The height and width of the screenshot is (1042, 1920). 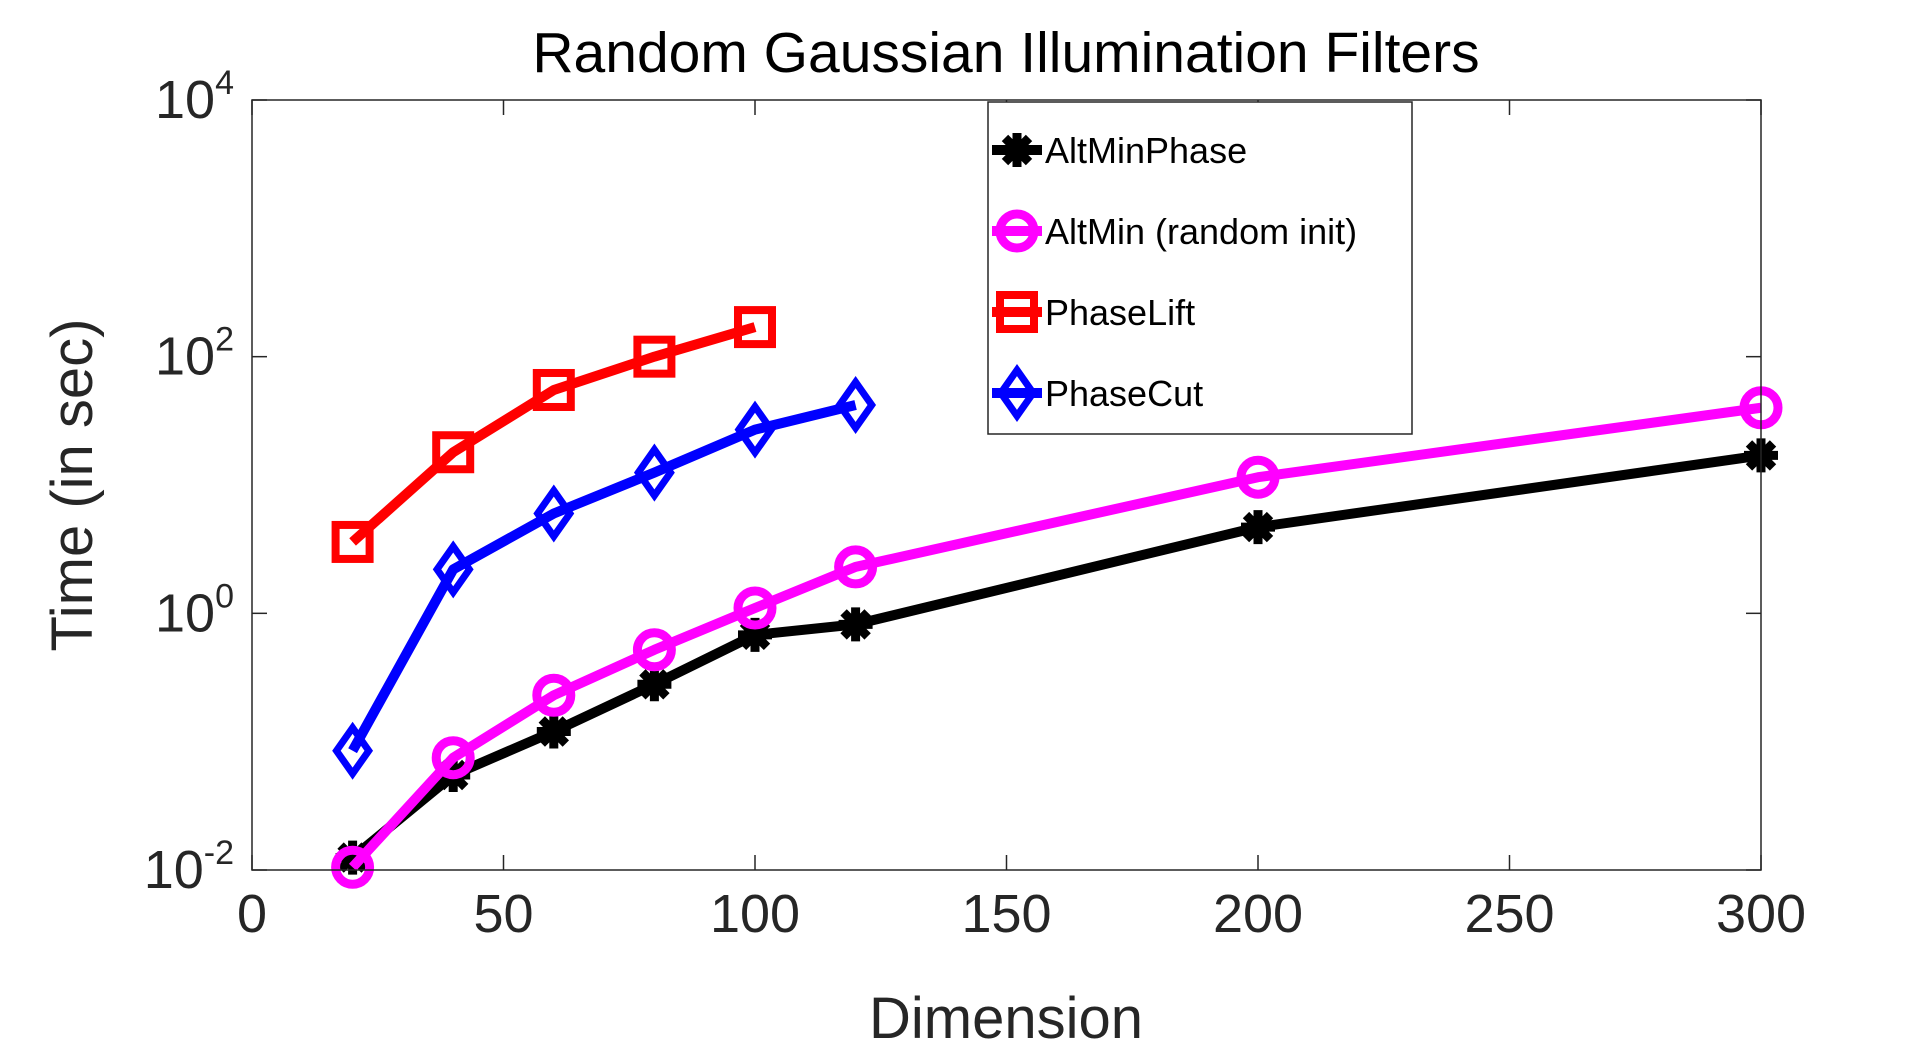 I want to click on y-axis-label: Time (in sec), so click(x=72, y=485).